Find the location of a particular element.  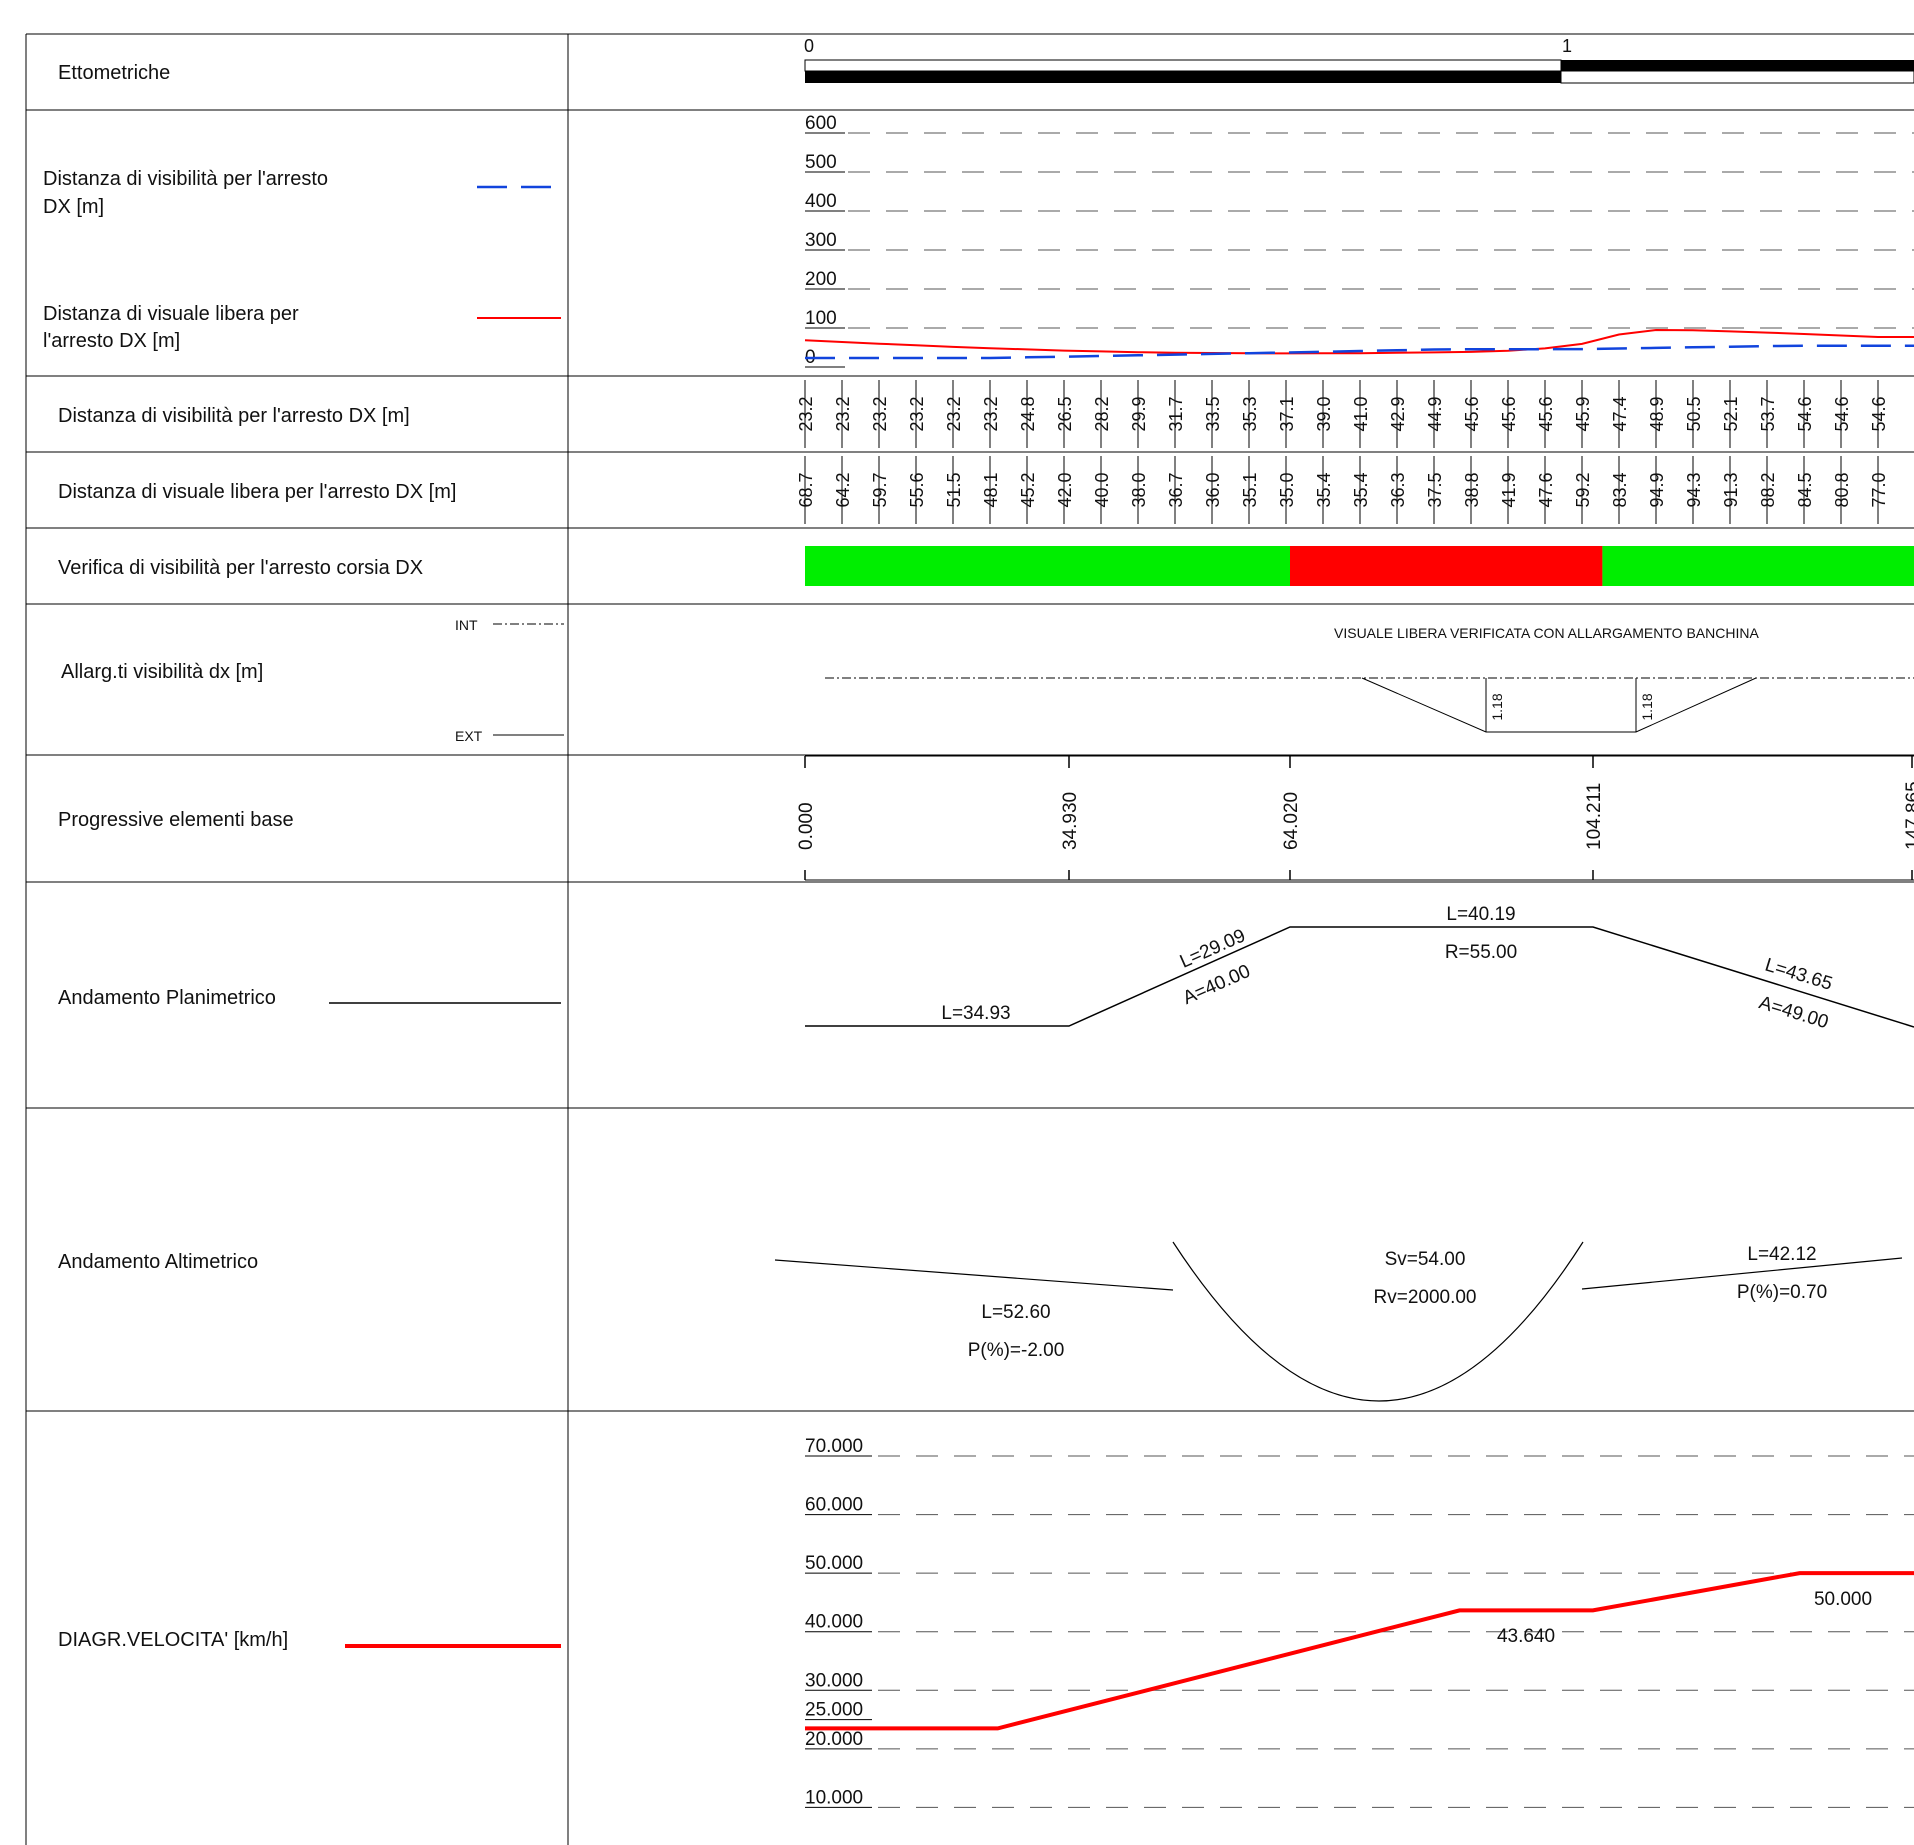

scale-segment-white is located at coordinates (1183, 65).